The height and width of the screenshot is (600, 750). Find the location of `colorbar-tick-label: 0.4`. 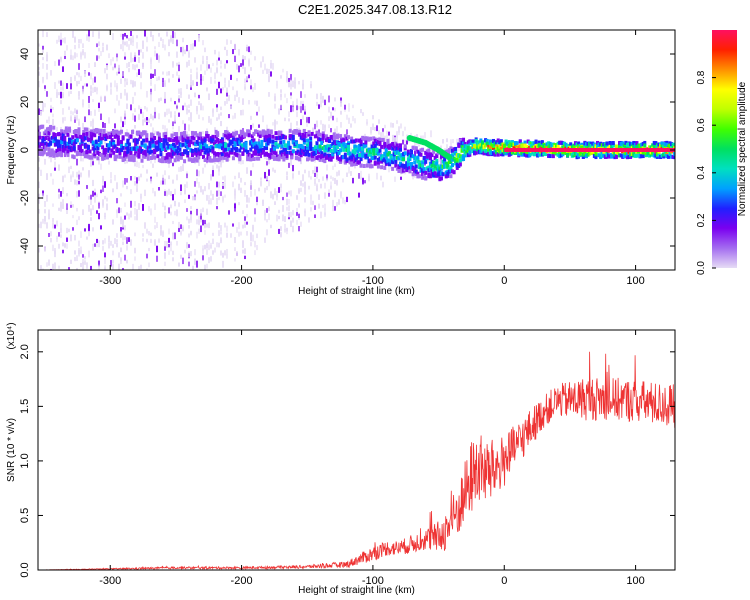

colorbar-tick-label: 0.4 is located at coordinates (701, 172).